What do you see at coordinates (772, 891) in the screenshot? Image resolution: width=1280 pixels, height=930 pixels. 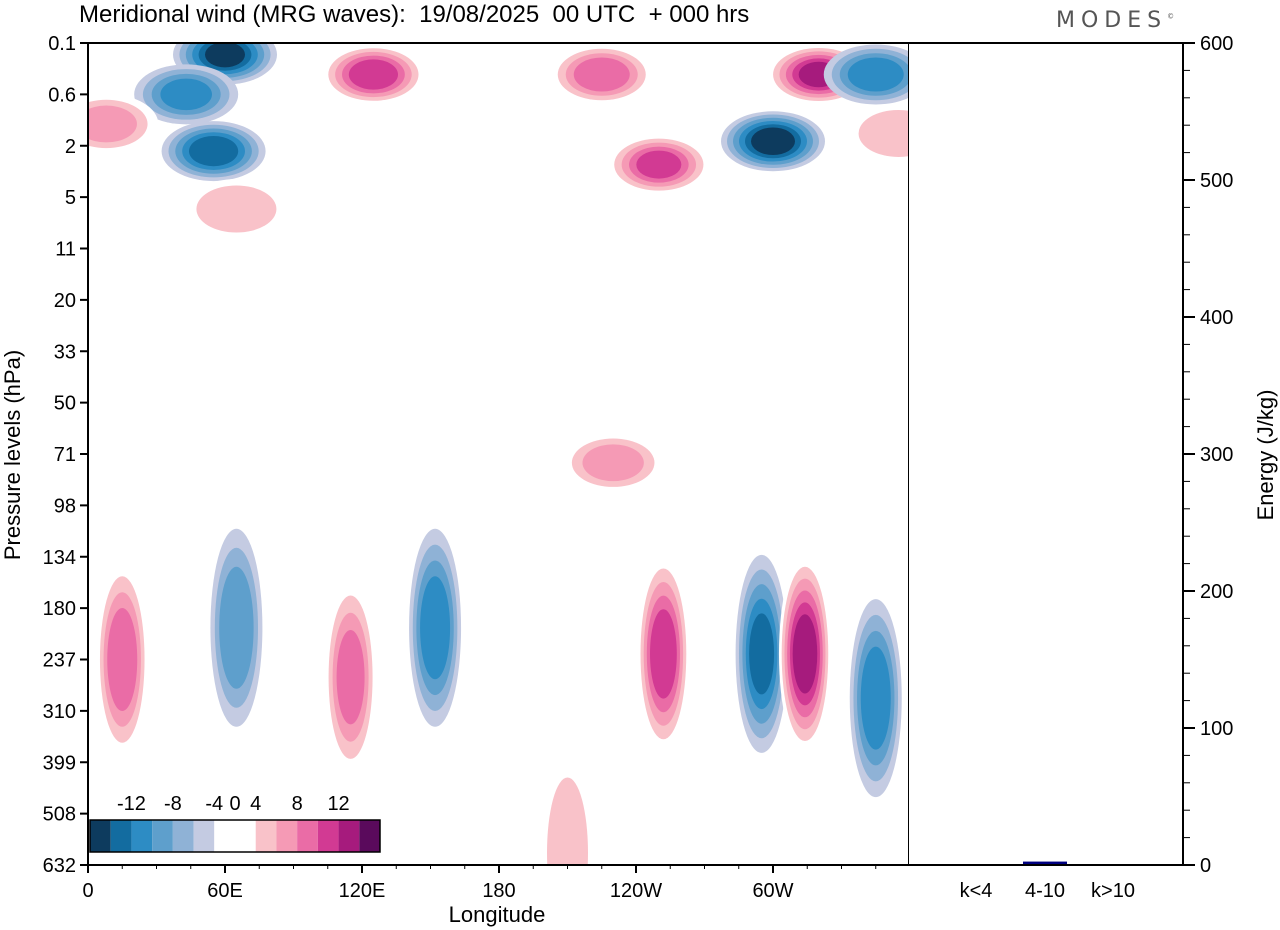 I see `x-tick-label: 60W` at bounding box center [772, 891].